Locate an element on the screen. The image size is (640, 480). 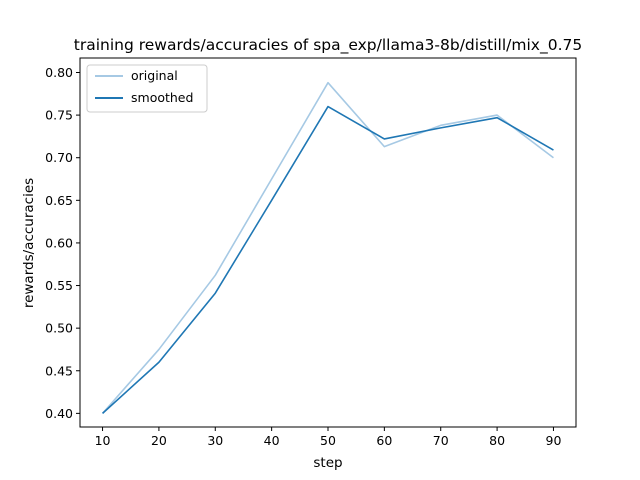
x-tick-label: 90 is located at coordinates (554, 440).